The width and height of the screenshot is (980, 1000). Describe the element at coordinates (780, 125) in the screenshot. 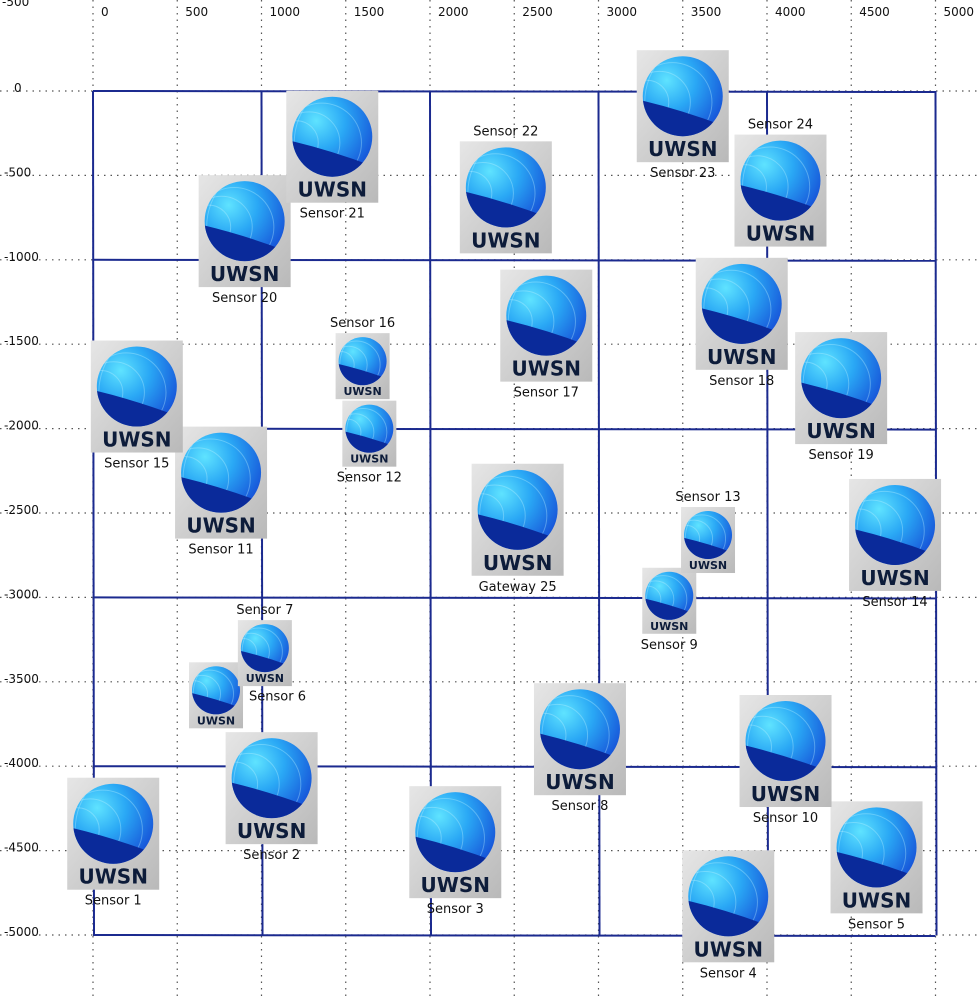

I see `node-label: Sensor 24` at that location.